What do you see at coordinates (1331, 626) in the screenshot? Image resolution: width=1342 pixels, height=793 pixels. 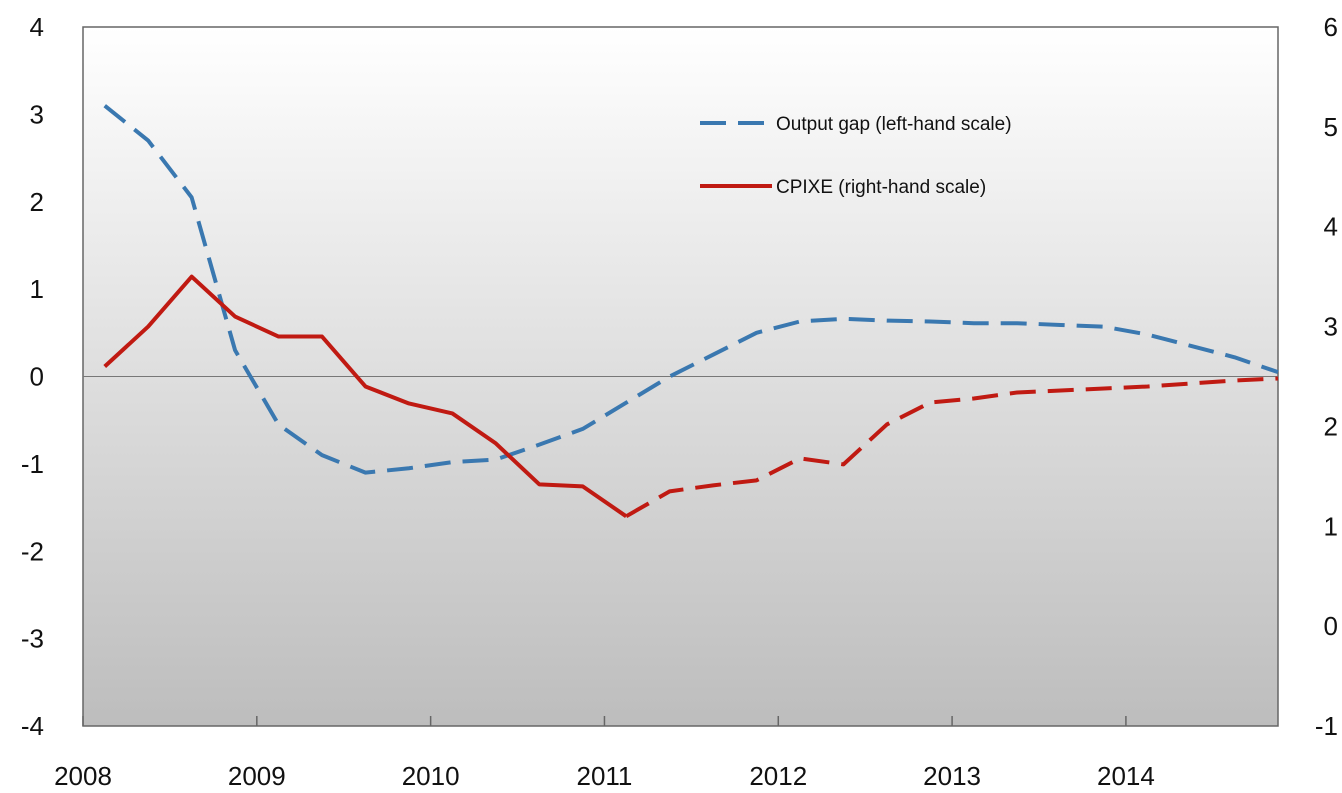 I see `y2-tick-label: 0` at bounding box center [1331, 626].